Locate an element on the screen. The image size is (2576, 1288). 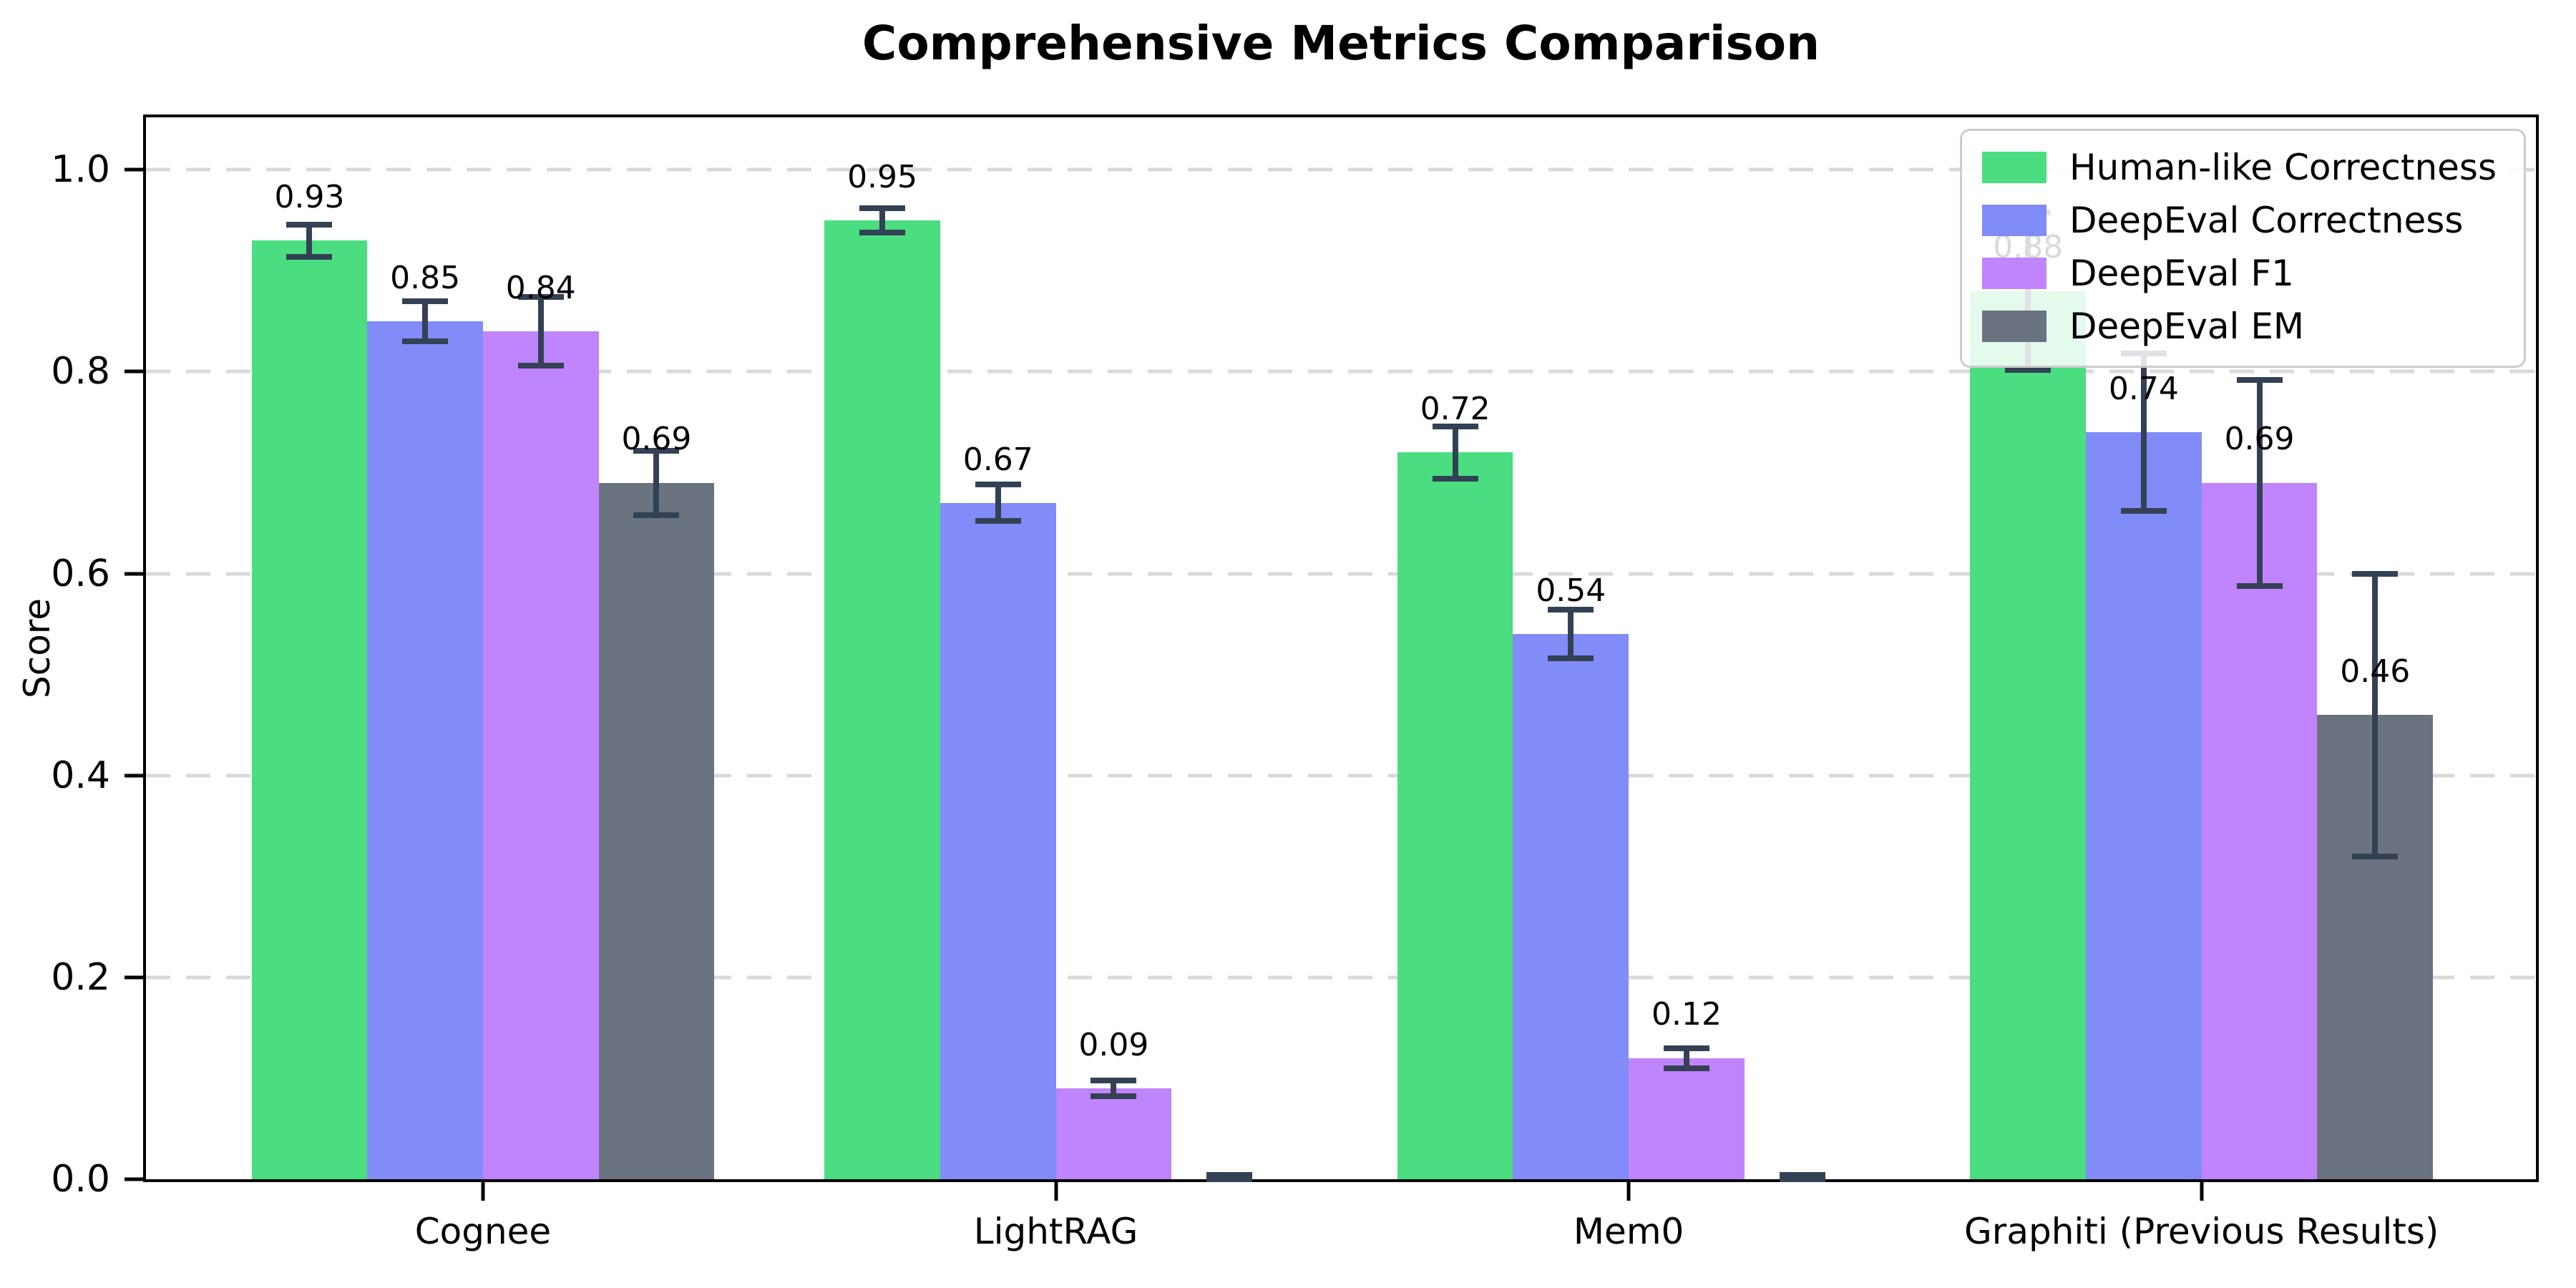
legend-item-deepeval-f1: DeepEval F1 is located at coordinates (2239, 273).